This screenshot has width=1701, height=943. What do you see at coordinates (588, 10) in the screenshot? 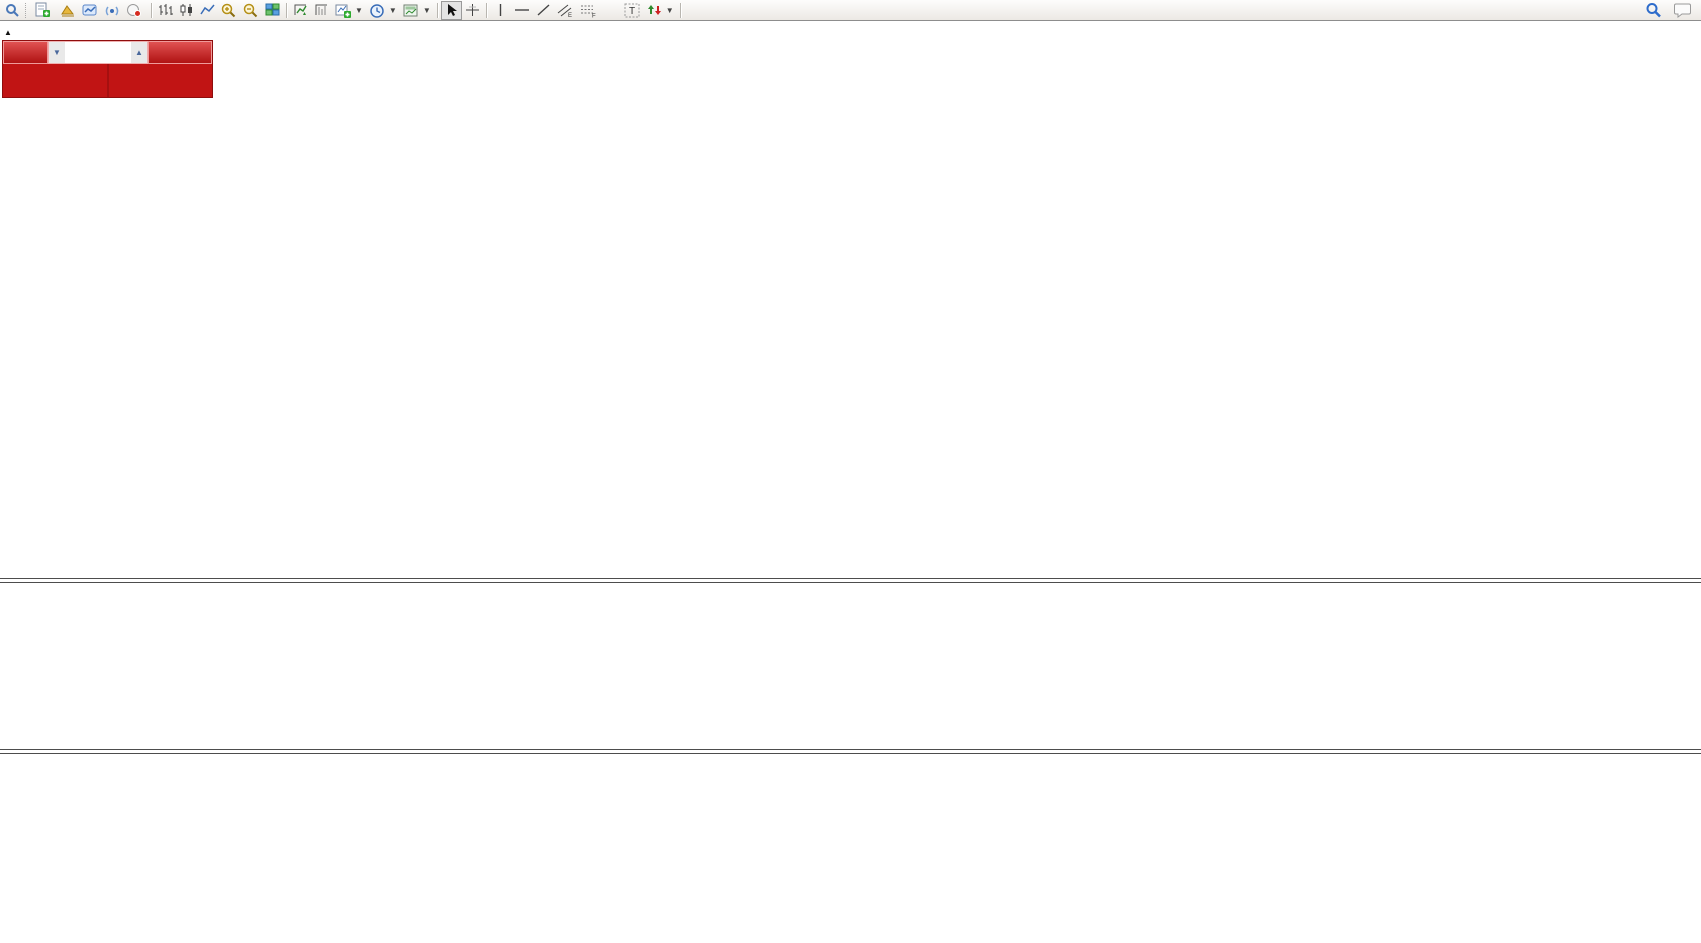
I see `fibonacci-tool-icon: F` at bounding box center [588, 10].